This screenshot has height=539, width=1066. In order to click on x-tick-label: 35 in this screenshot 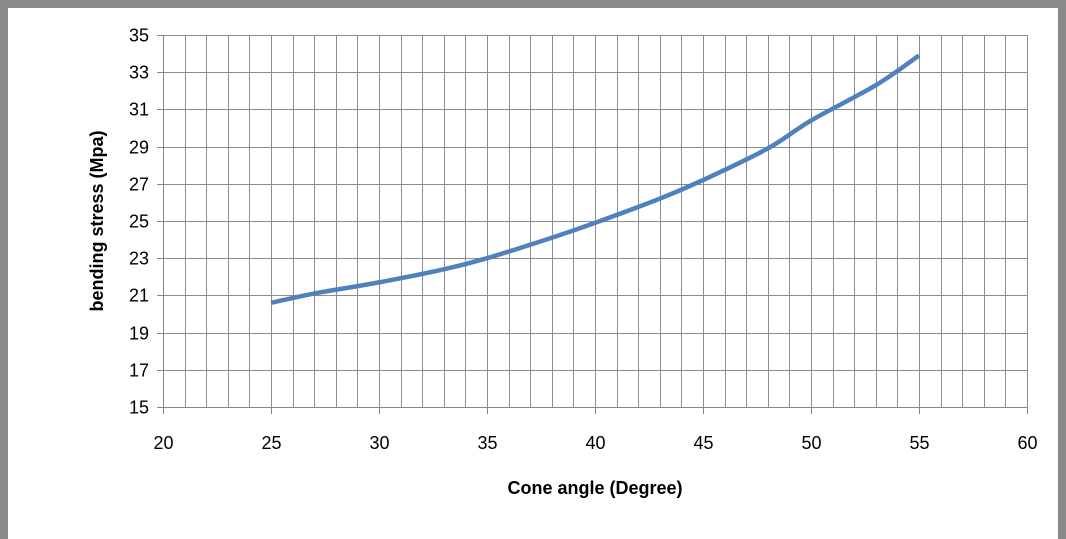, I will do `click(487, 443)`.